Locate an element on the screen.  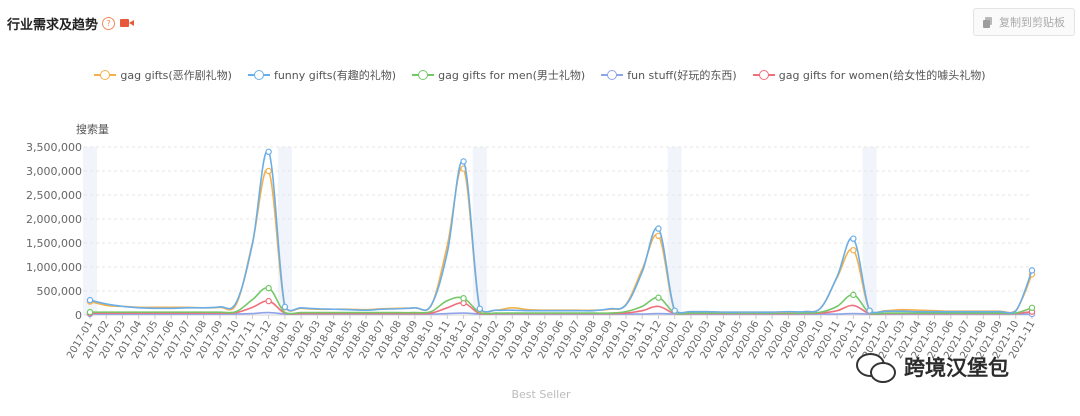
legend-item: gag gifts(恶作剧礼物) is located at coordinates (163, 75).